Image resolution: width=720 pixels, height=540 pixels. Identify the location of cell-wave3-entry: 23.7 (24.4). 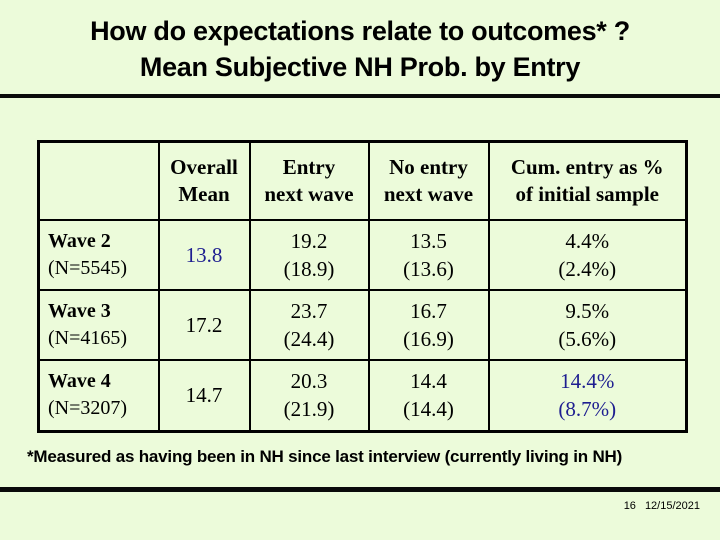
(309, 324).